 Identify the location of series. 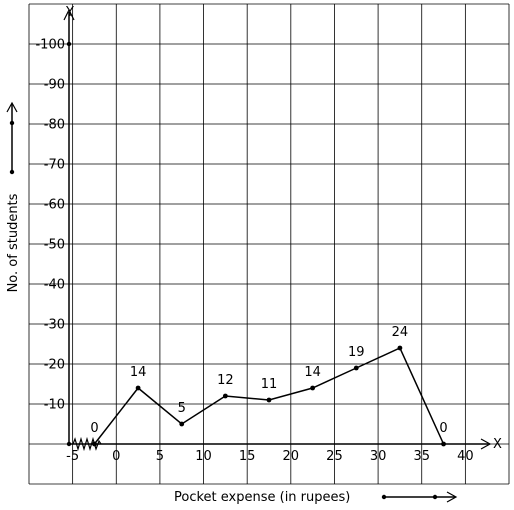
(269, 396).